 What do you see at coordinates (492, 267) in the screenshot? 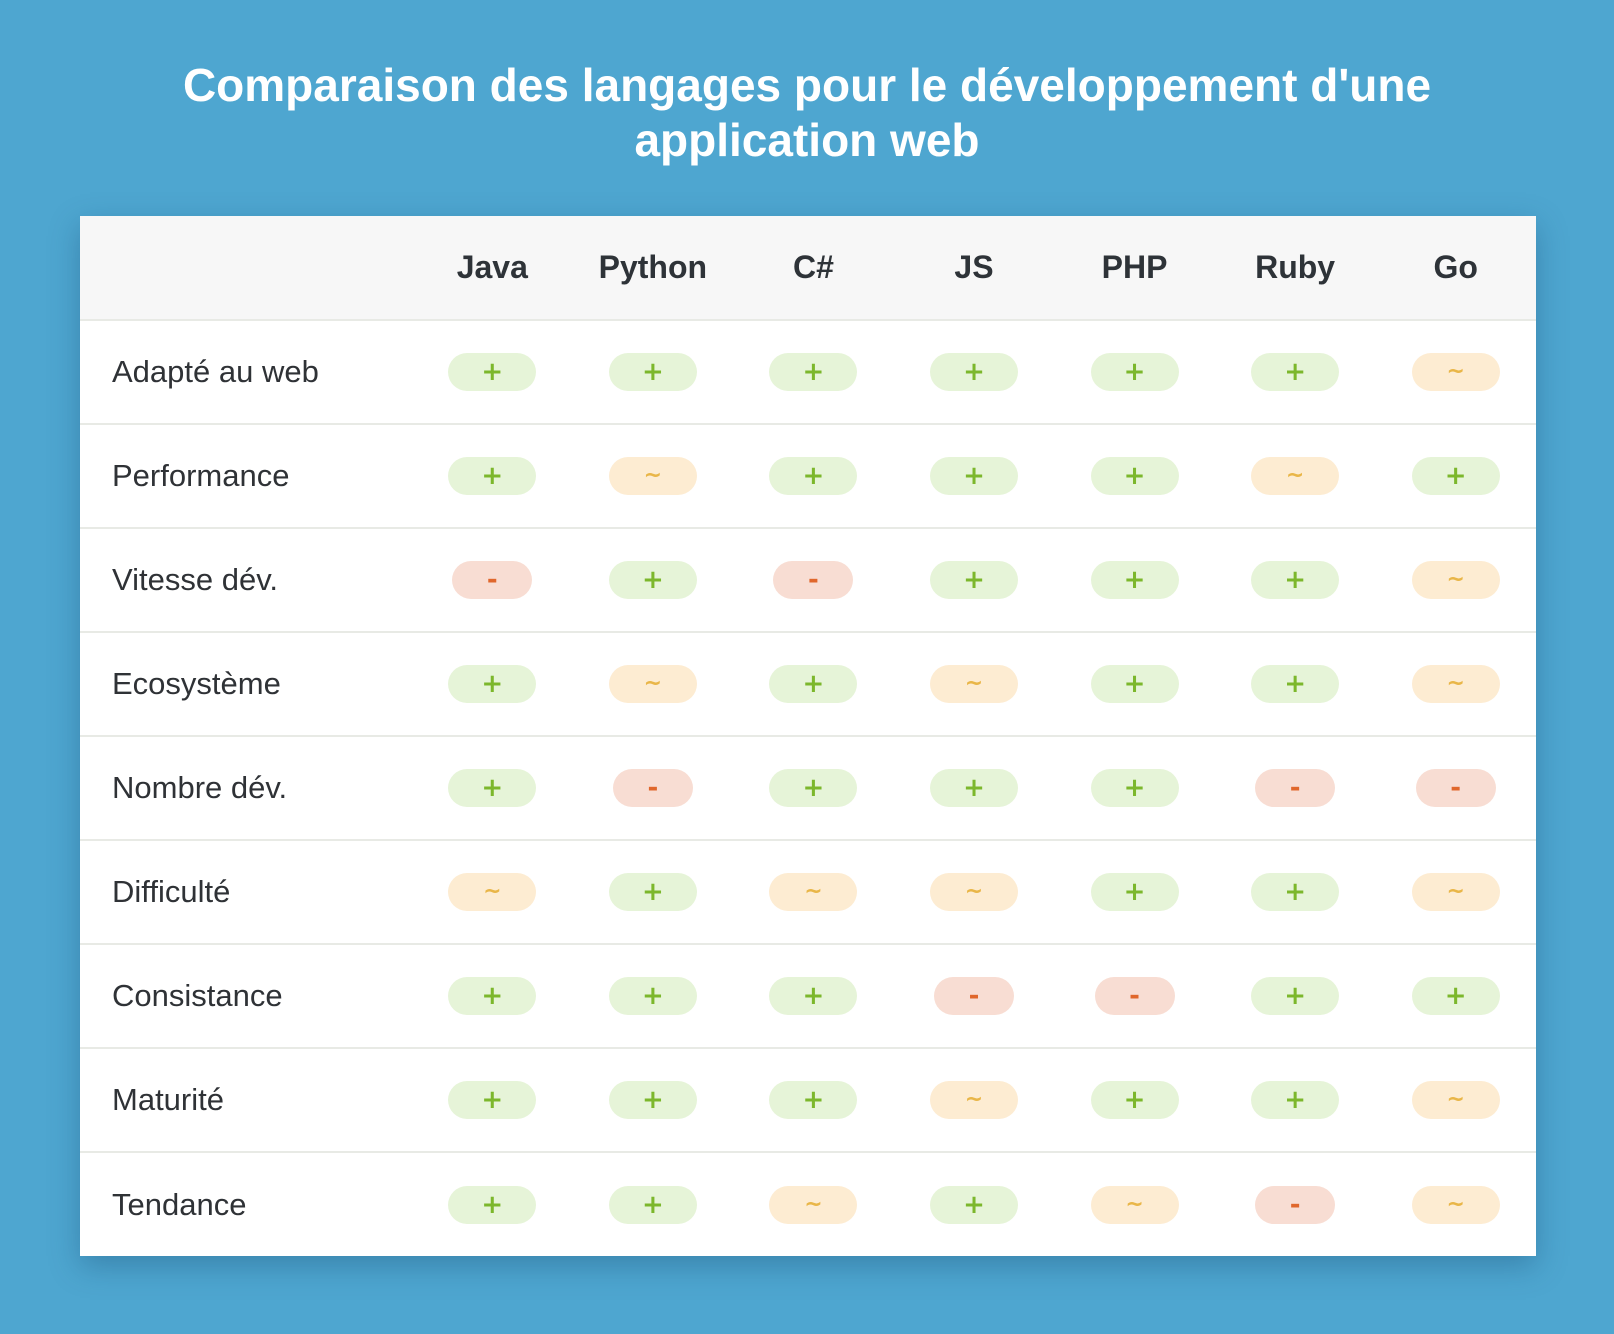
I see `column-header-java: Java` at bounding box center [492, 267].